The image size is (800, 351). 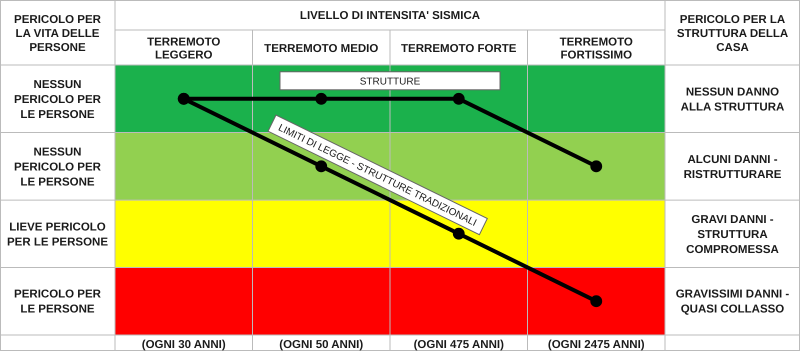 What do you see at coordinates (58, 34) in the screenshot?
I see `y-axis-title: PERICOLO PER LA VITA DELLE PERSONE` at bounding box center [58, 34].